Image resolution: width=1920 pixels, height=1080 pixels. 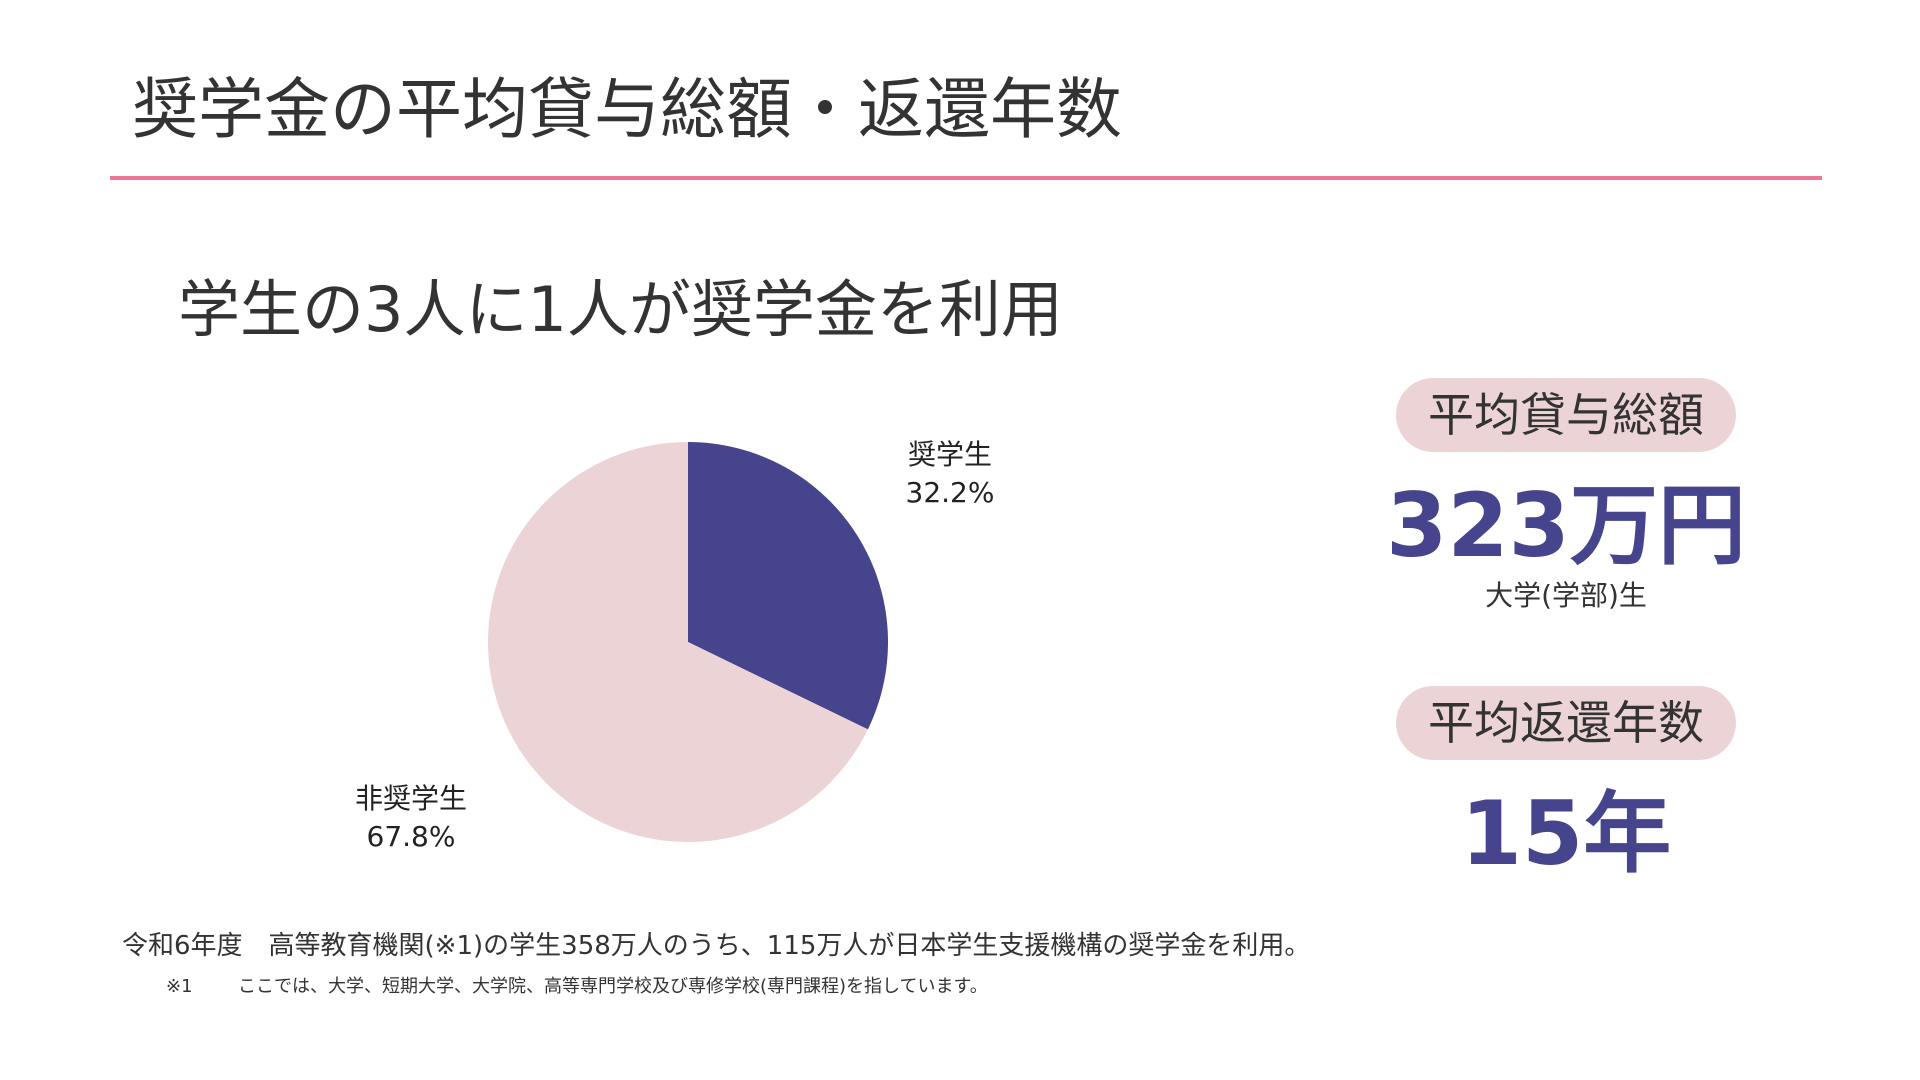 What do you see at coordinates (620, 309) in the screenshot?
I see `section-heading: 学生の3人に1人が奨学金を利用` at bounding box center [620, 309].